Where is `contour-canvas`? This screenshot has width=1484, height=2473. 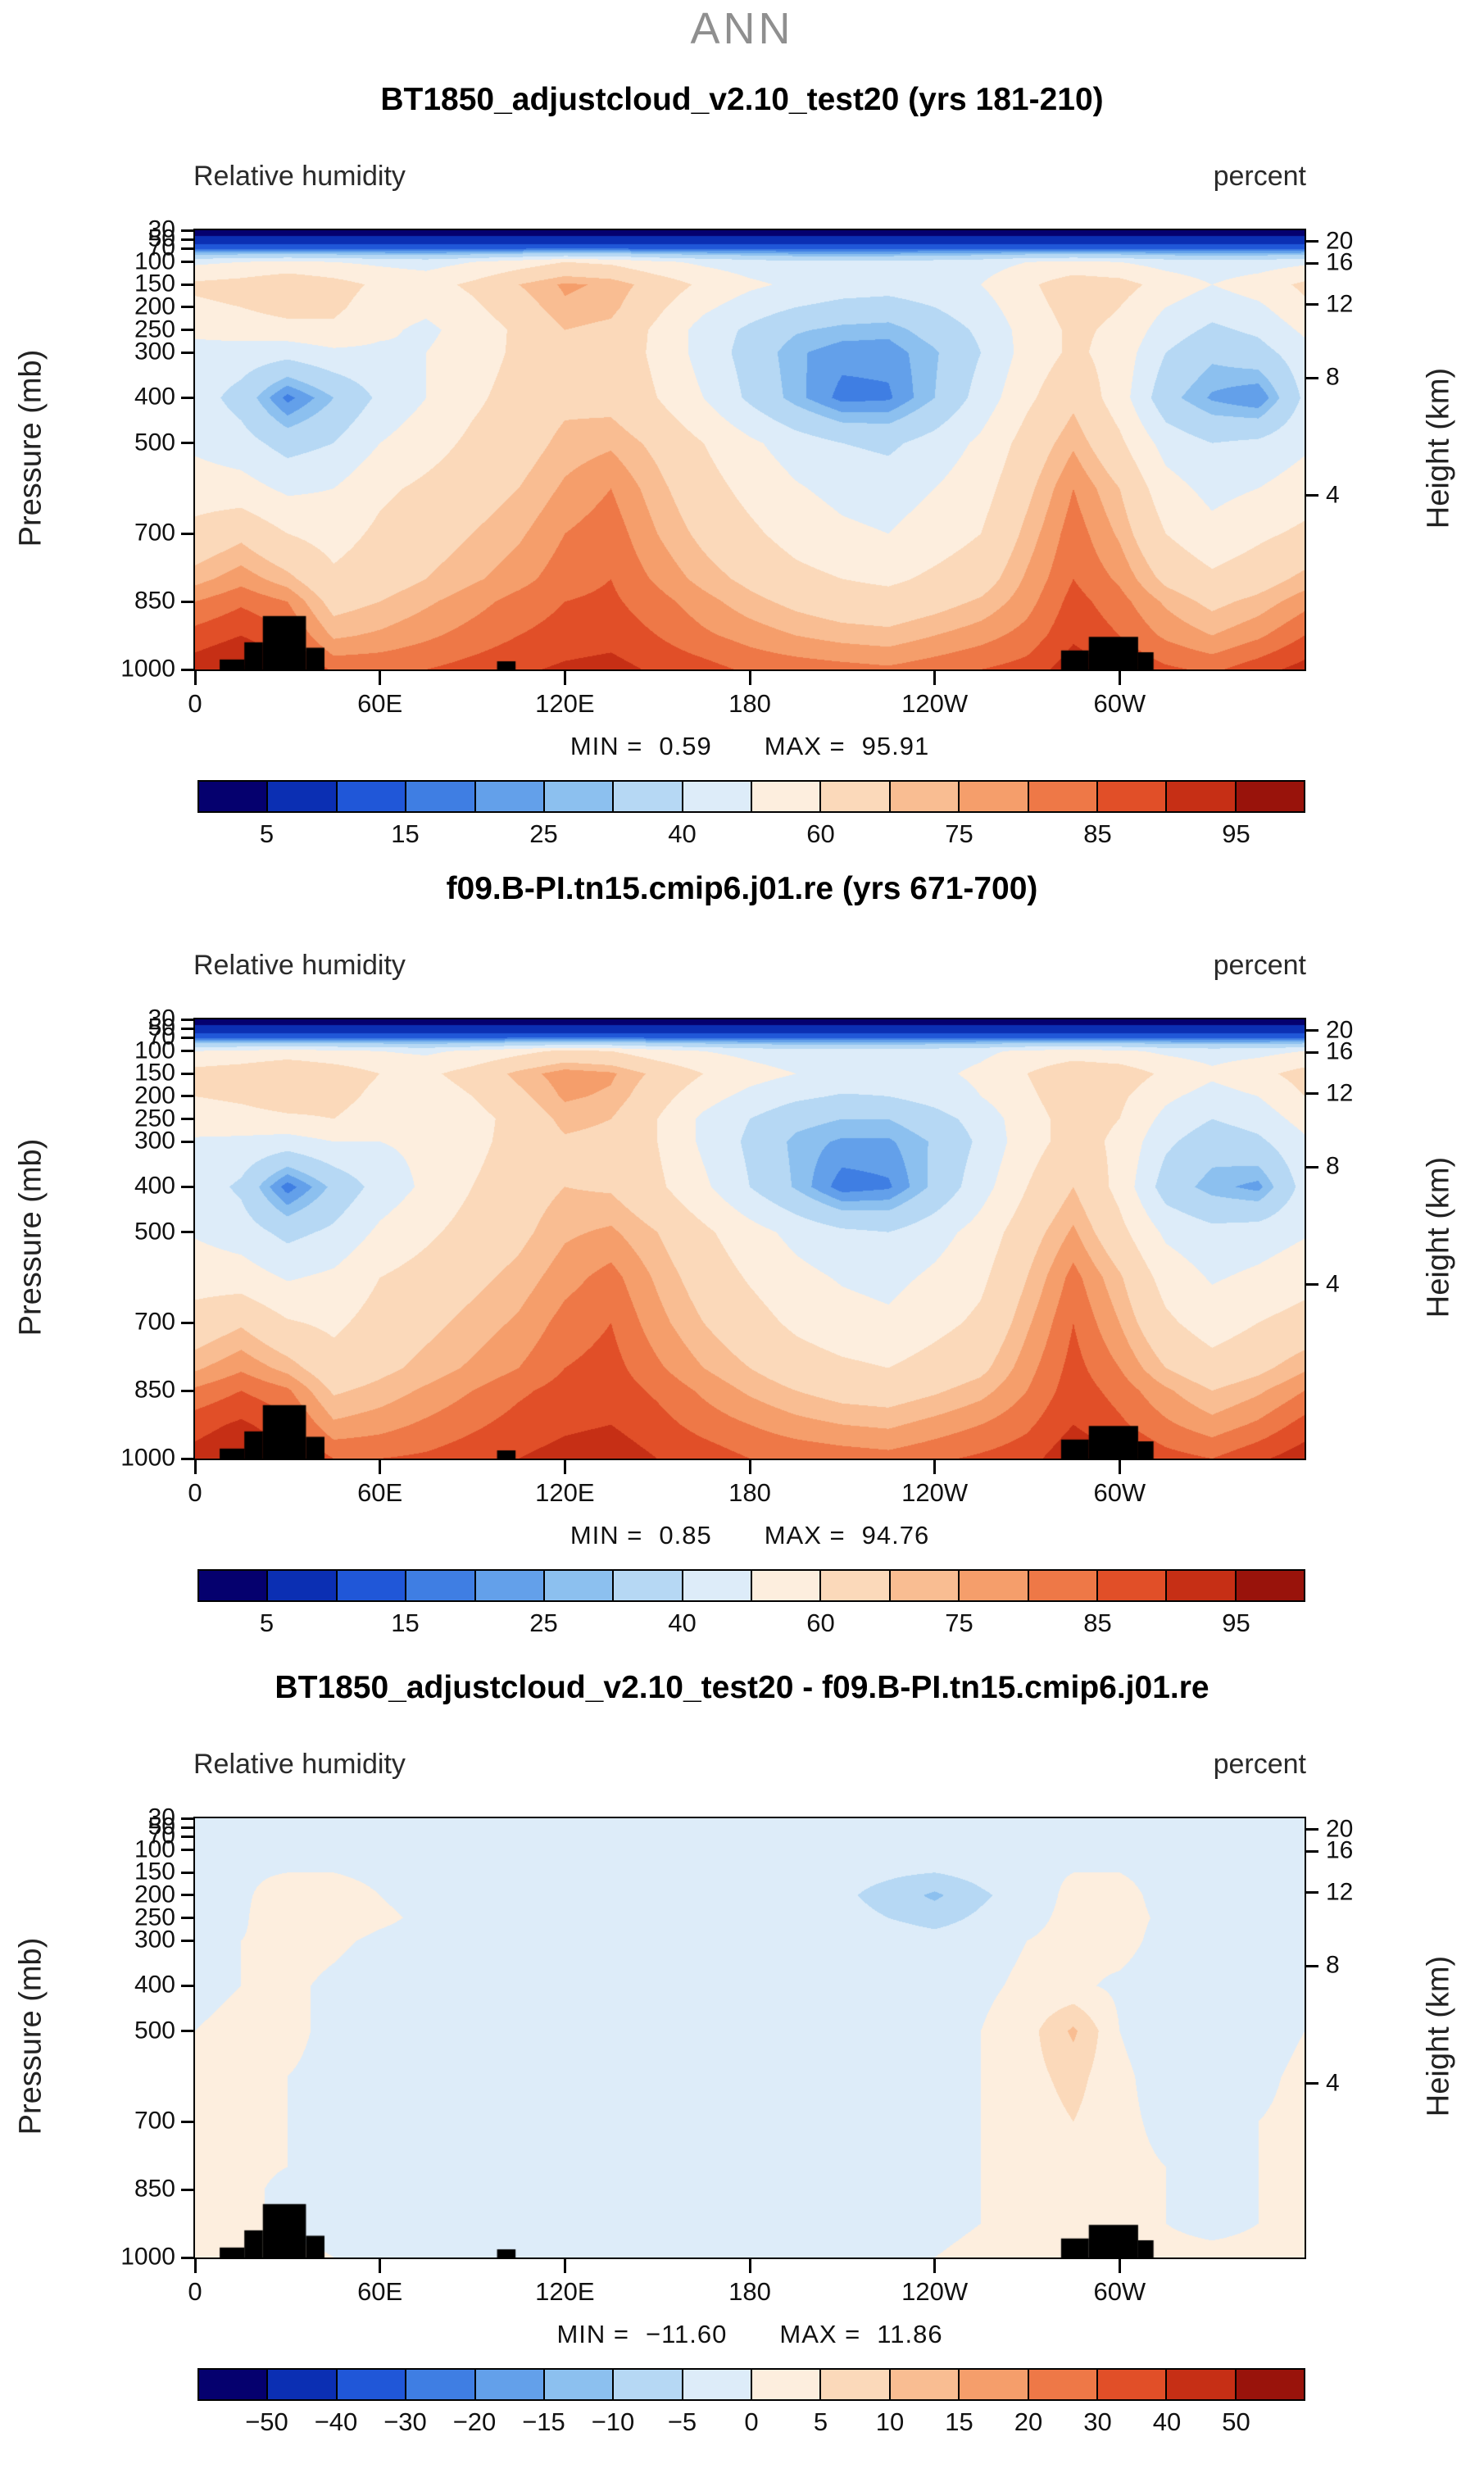
contour-canvas is located at coordinates (750, 2037).